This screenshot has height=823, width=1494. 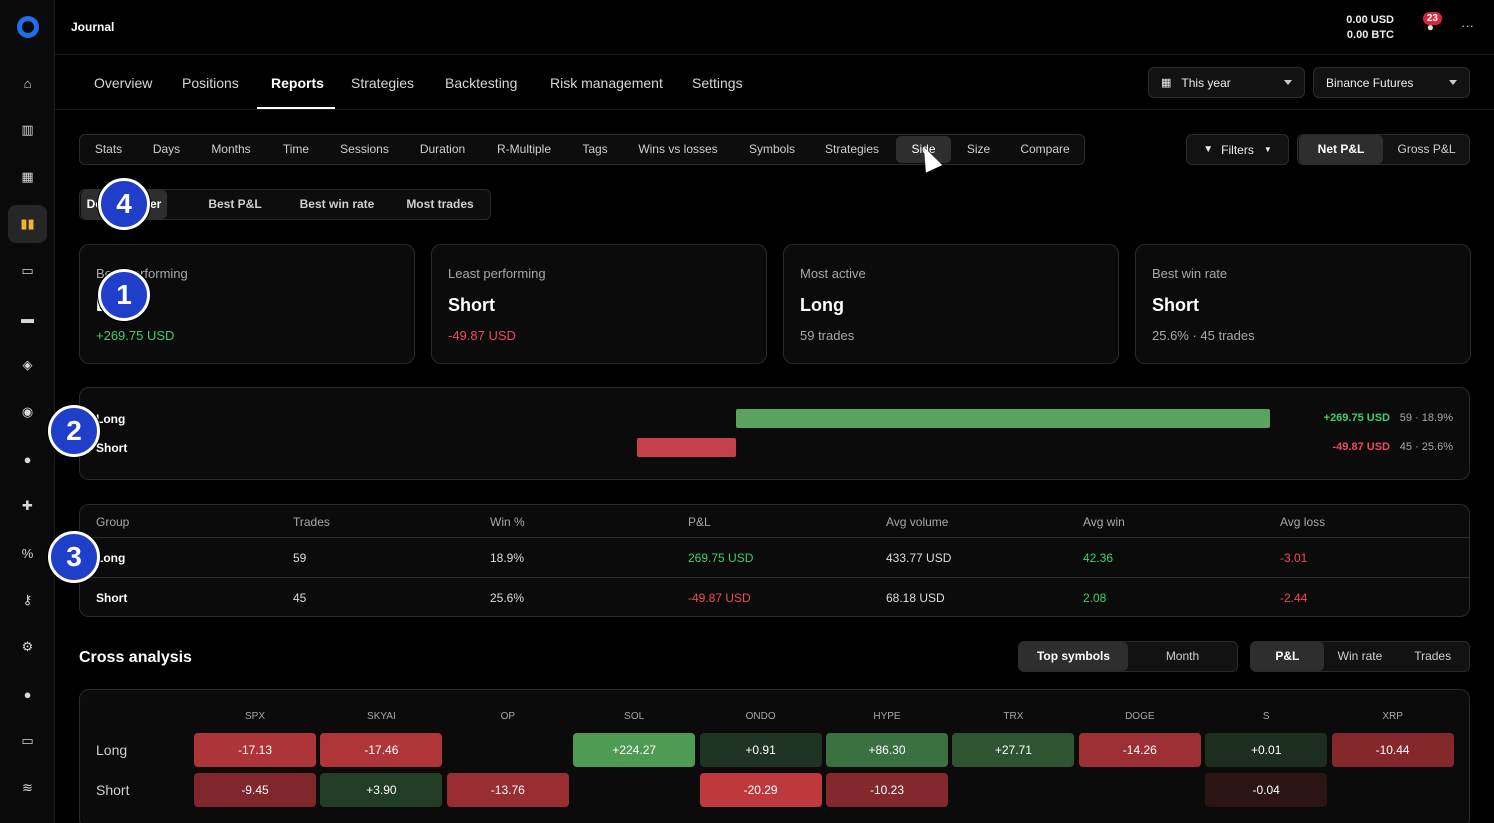 What do you see at coordinates (1360, 656) in the screenshot?
I see `cross-metric-win-rate: Win rate` at bounding box center [1360, 656].